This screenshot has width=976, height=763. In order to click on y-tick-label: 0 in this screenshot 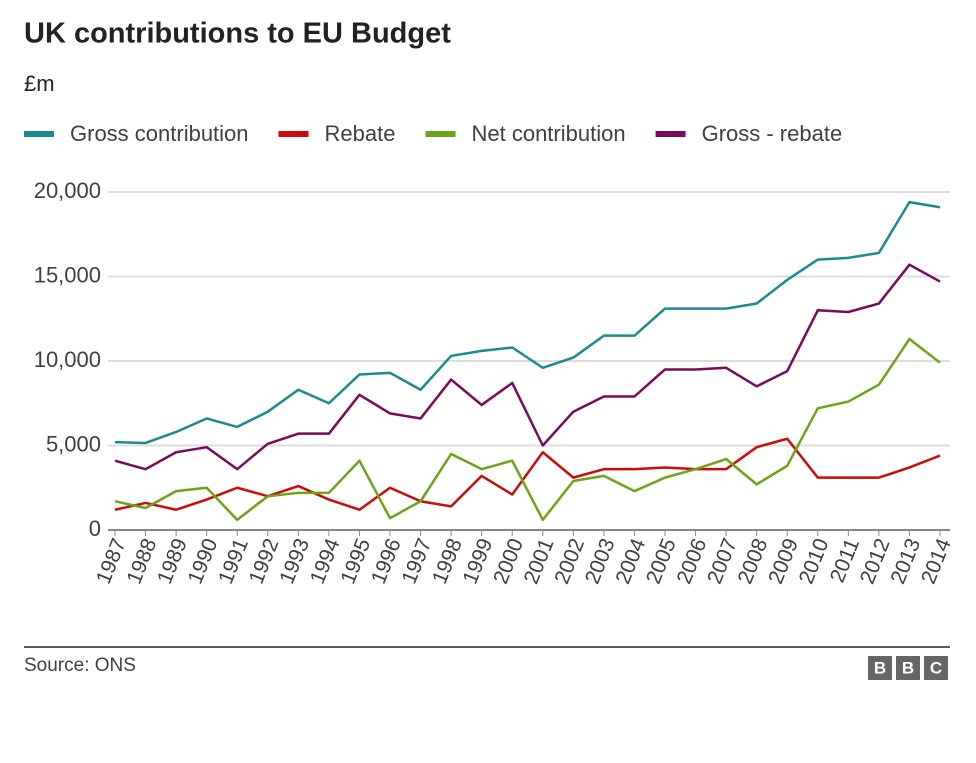, I will do `click(95, 528)`.